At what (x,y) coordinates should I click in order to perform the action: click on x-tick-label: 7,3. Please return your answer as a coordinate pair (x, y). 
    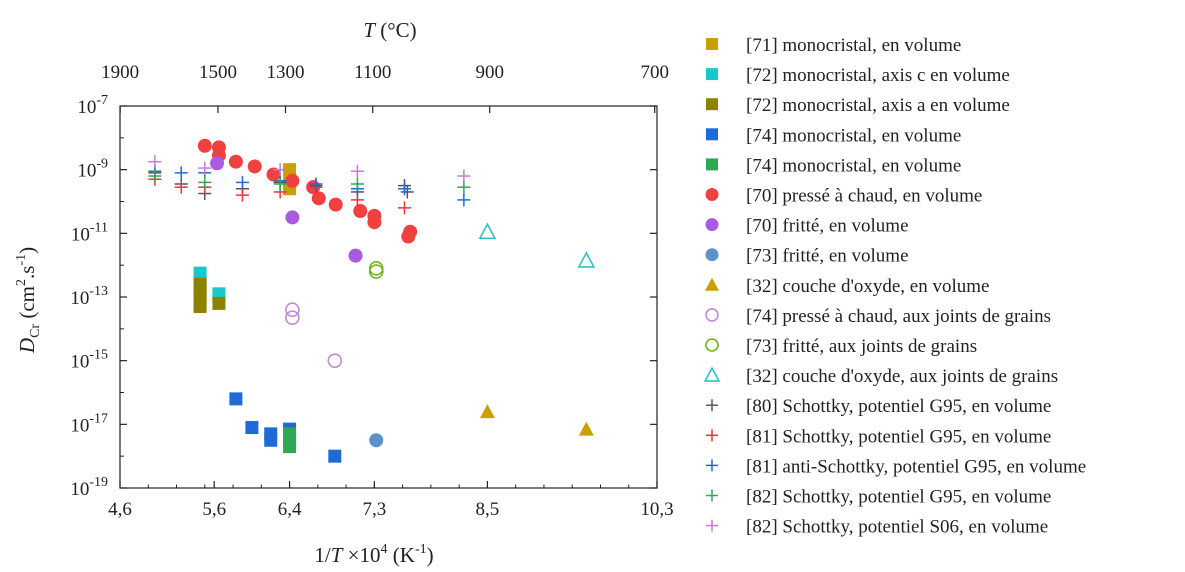
    Looking at the image, I should click on (374, 509).